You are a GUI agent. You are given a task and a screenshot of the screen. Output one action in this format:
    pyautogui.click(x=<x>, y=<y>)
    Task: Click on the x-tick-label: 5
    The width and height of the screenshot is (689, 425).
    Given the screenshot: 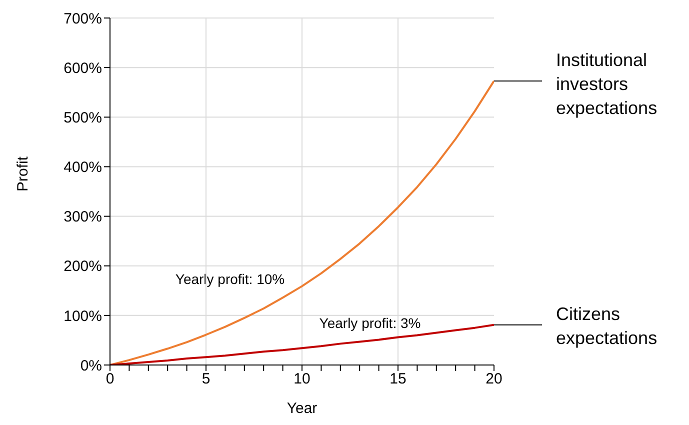 What is the action you would take?
    pyautogui.click(x=206, y=379)
    